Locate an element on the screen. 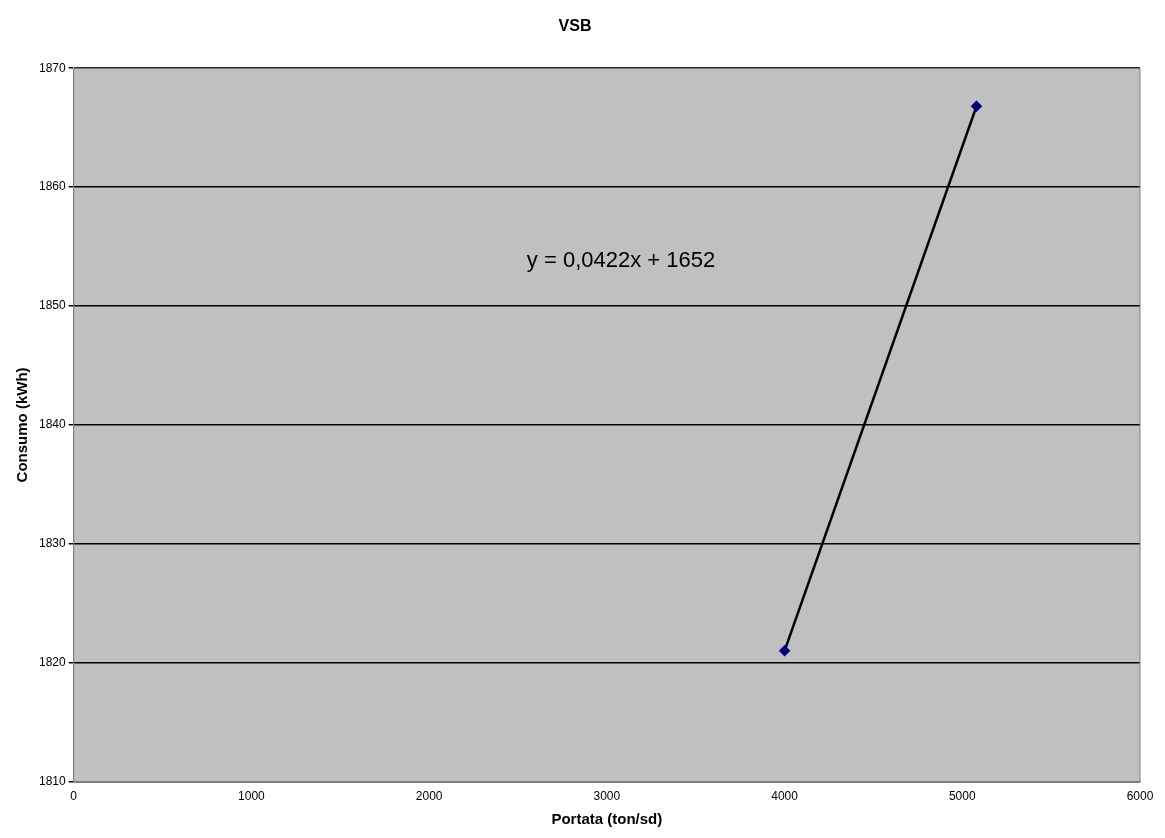 The image size is (1165, 838). y-tick-label: 1860 is located at coordinates (52, 186).